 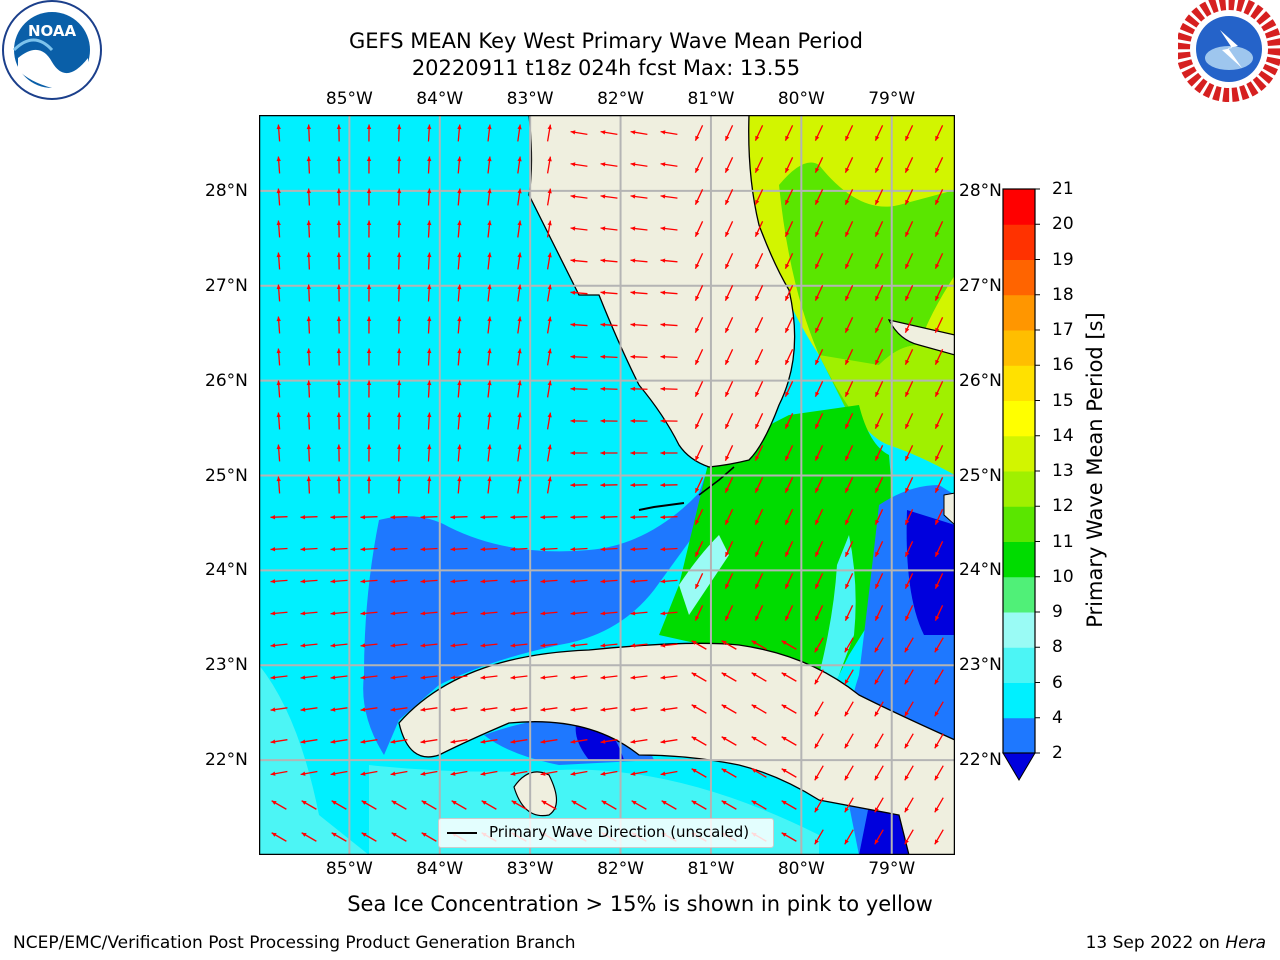 I want to click on lat-tick-label: 25°N, so click(x=980, y=475).